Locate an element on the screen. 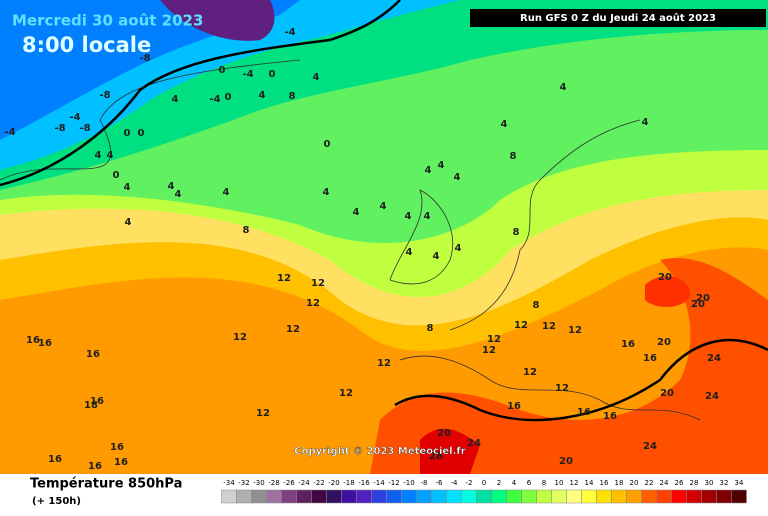 Image resolution: width=768 pixels, height=516 pixels. forecast-date: Mercredi 30 août 2023 is located at coordinates (107, 21).